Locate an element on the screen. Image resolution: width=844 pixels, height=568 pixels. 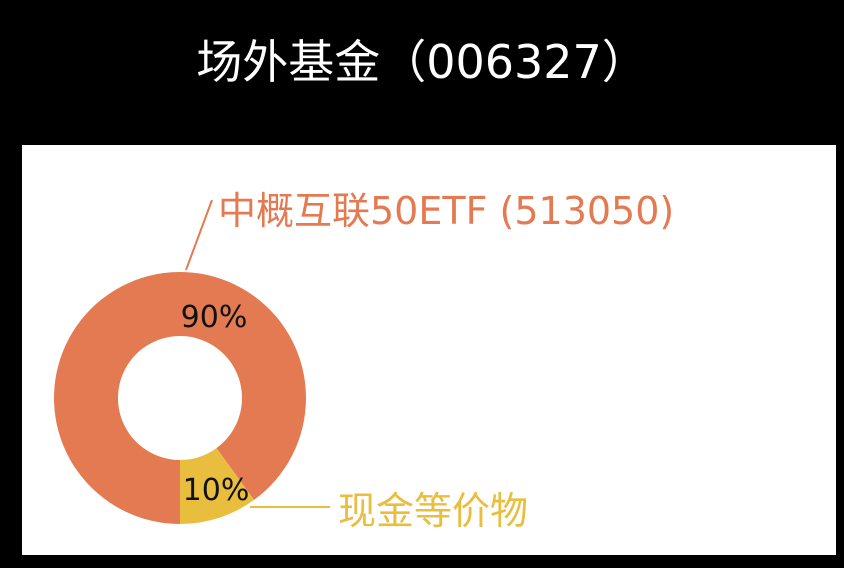
data-label-10: 10% is located at coordinates (216, 490).